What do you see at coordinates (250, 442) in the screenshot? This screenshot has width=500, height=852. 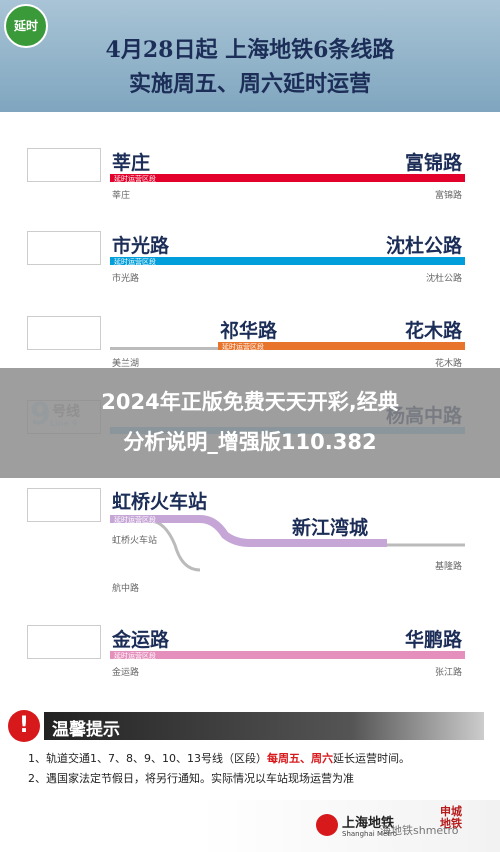 I see `overlay-text: 分析说明_增强版110.382` at bounding box center [250, 442].